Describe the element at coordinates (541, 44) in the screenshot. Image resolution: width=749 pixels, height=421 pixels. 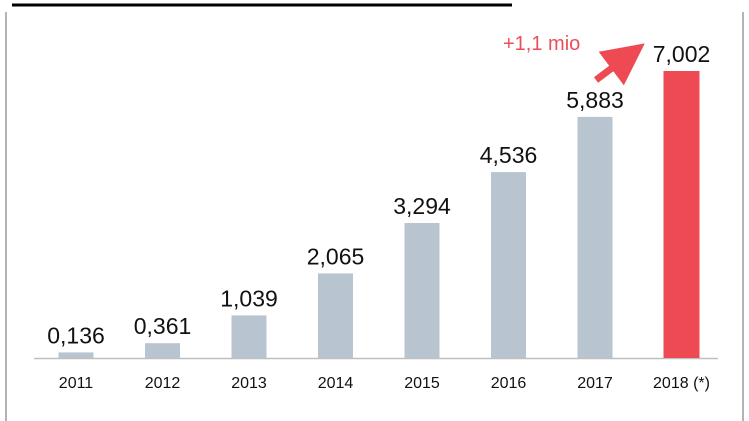
I see `growth-annotation: +1,1 mio` at that location.